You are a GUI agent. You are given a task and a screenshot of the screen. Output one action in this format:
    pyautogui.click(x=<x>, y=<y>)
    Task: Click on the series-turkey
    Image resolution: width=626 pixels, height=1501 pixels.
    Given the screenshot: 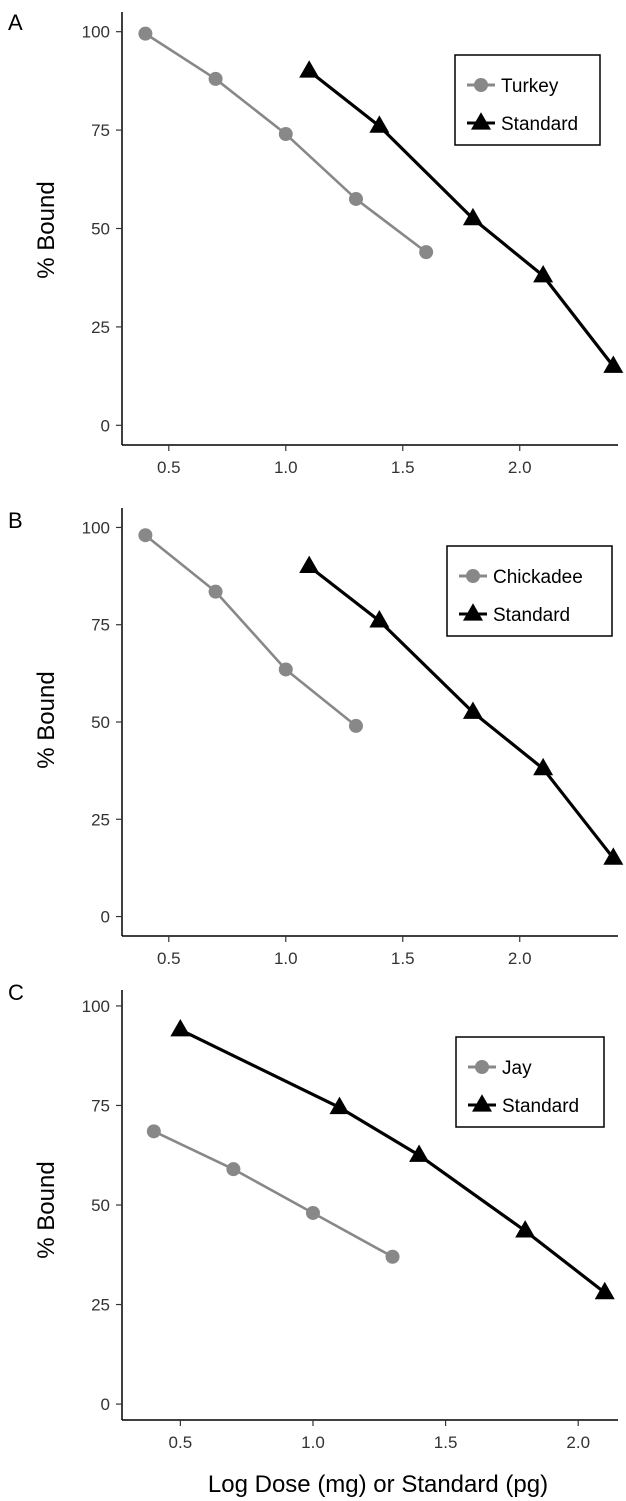 What is the action you would take?
    pyautogui.click(x=286, y=143)
    